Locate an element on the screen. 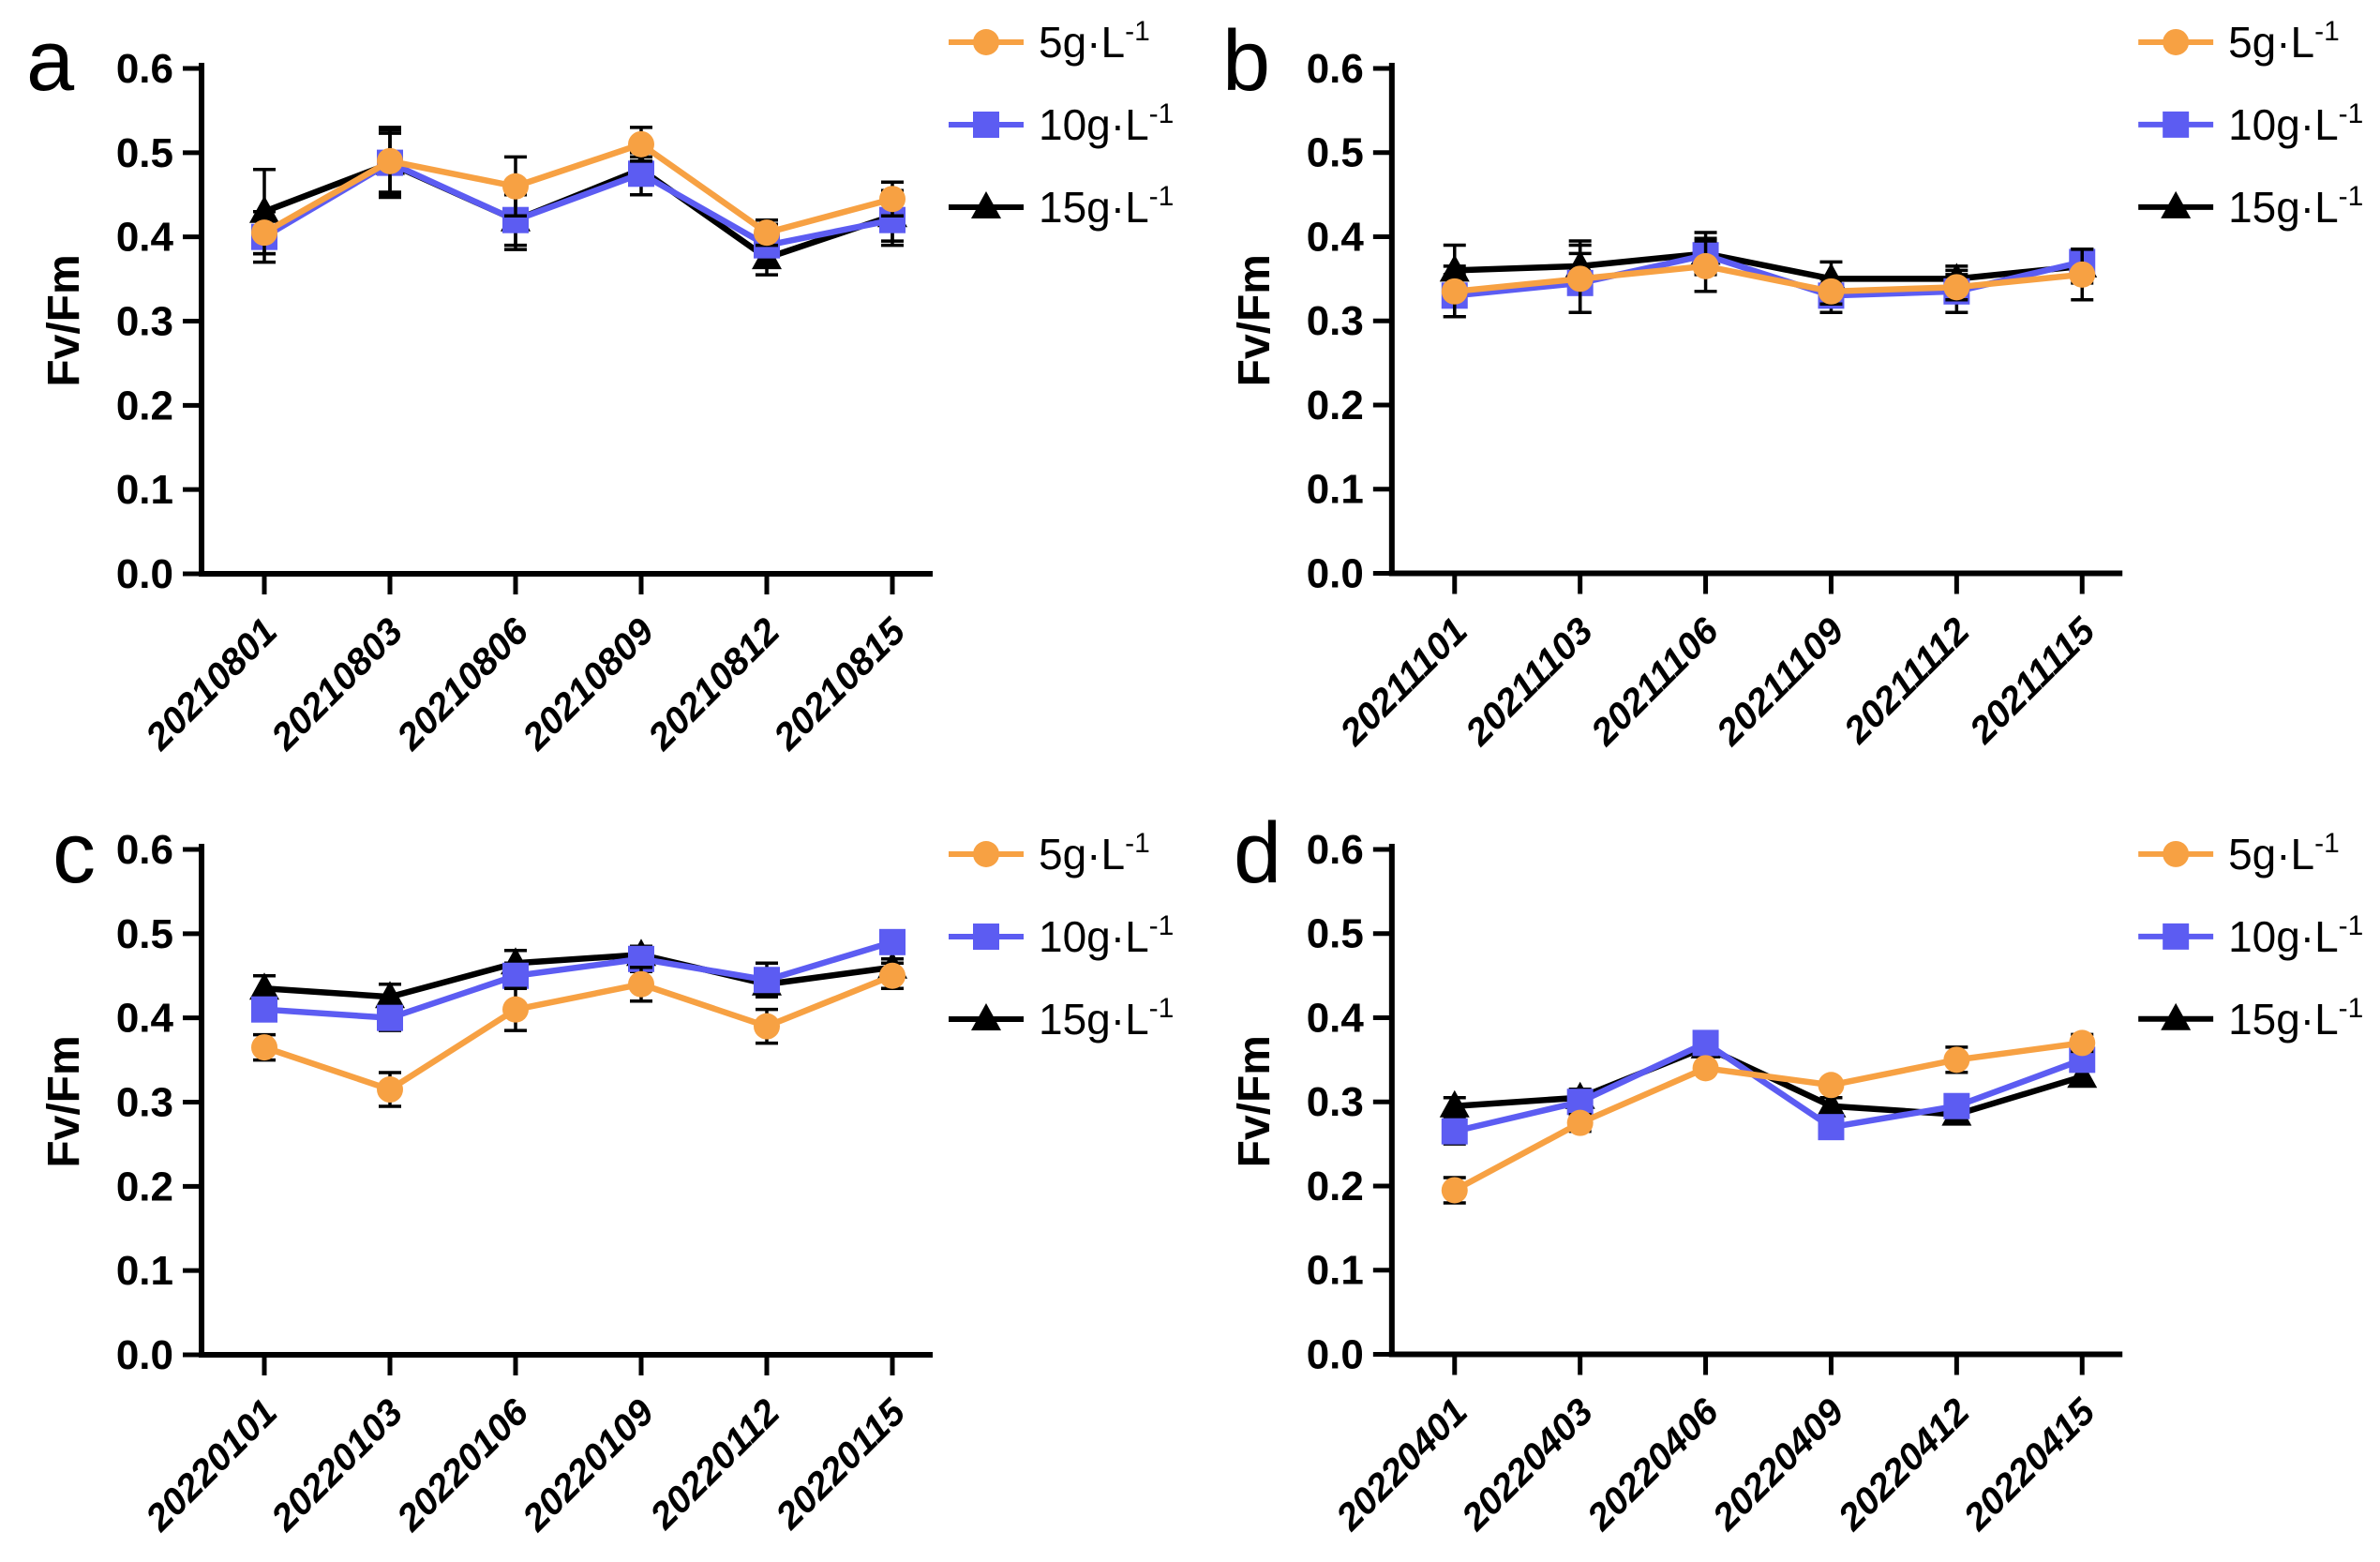 This screenshot has height=1562, width=2380. x-tick-label: 20220403 is located at coordinates (1528, 1465).